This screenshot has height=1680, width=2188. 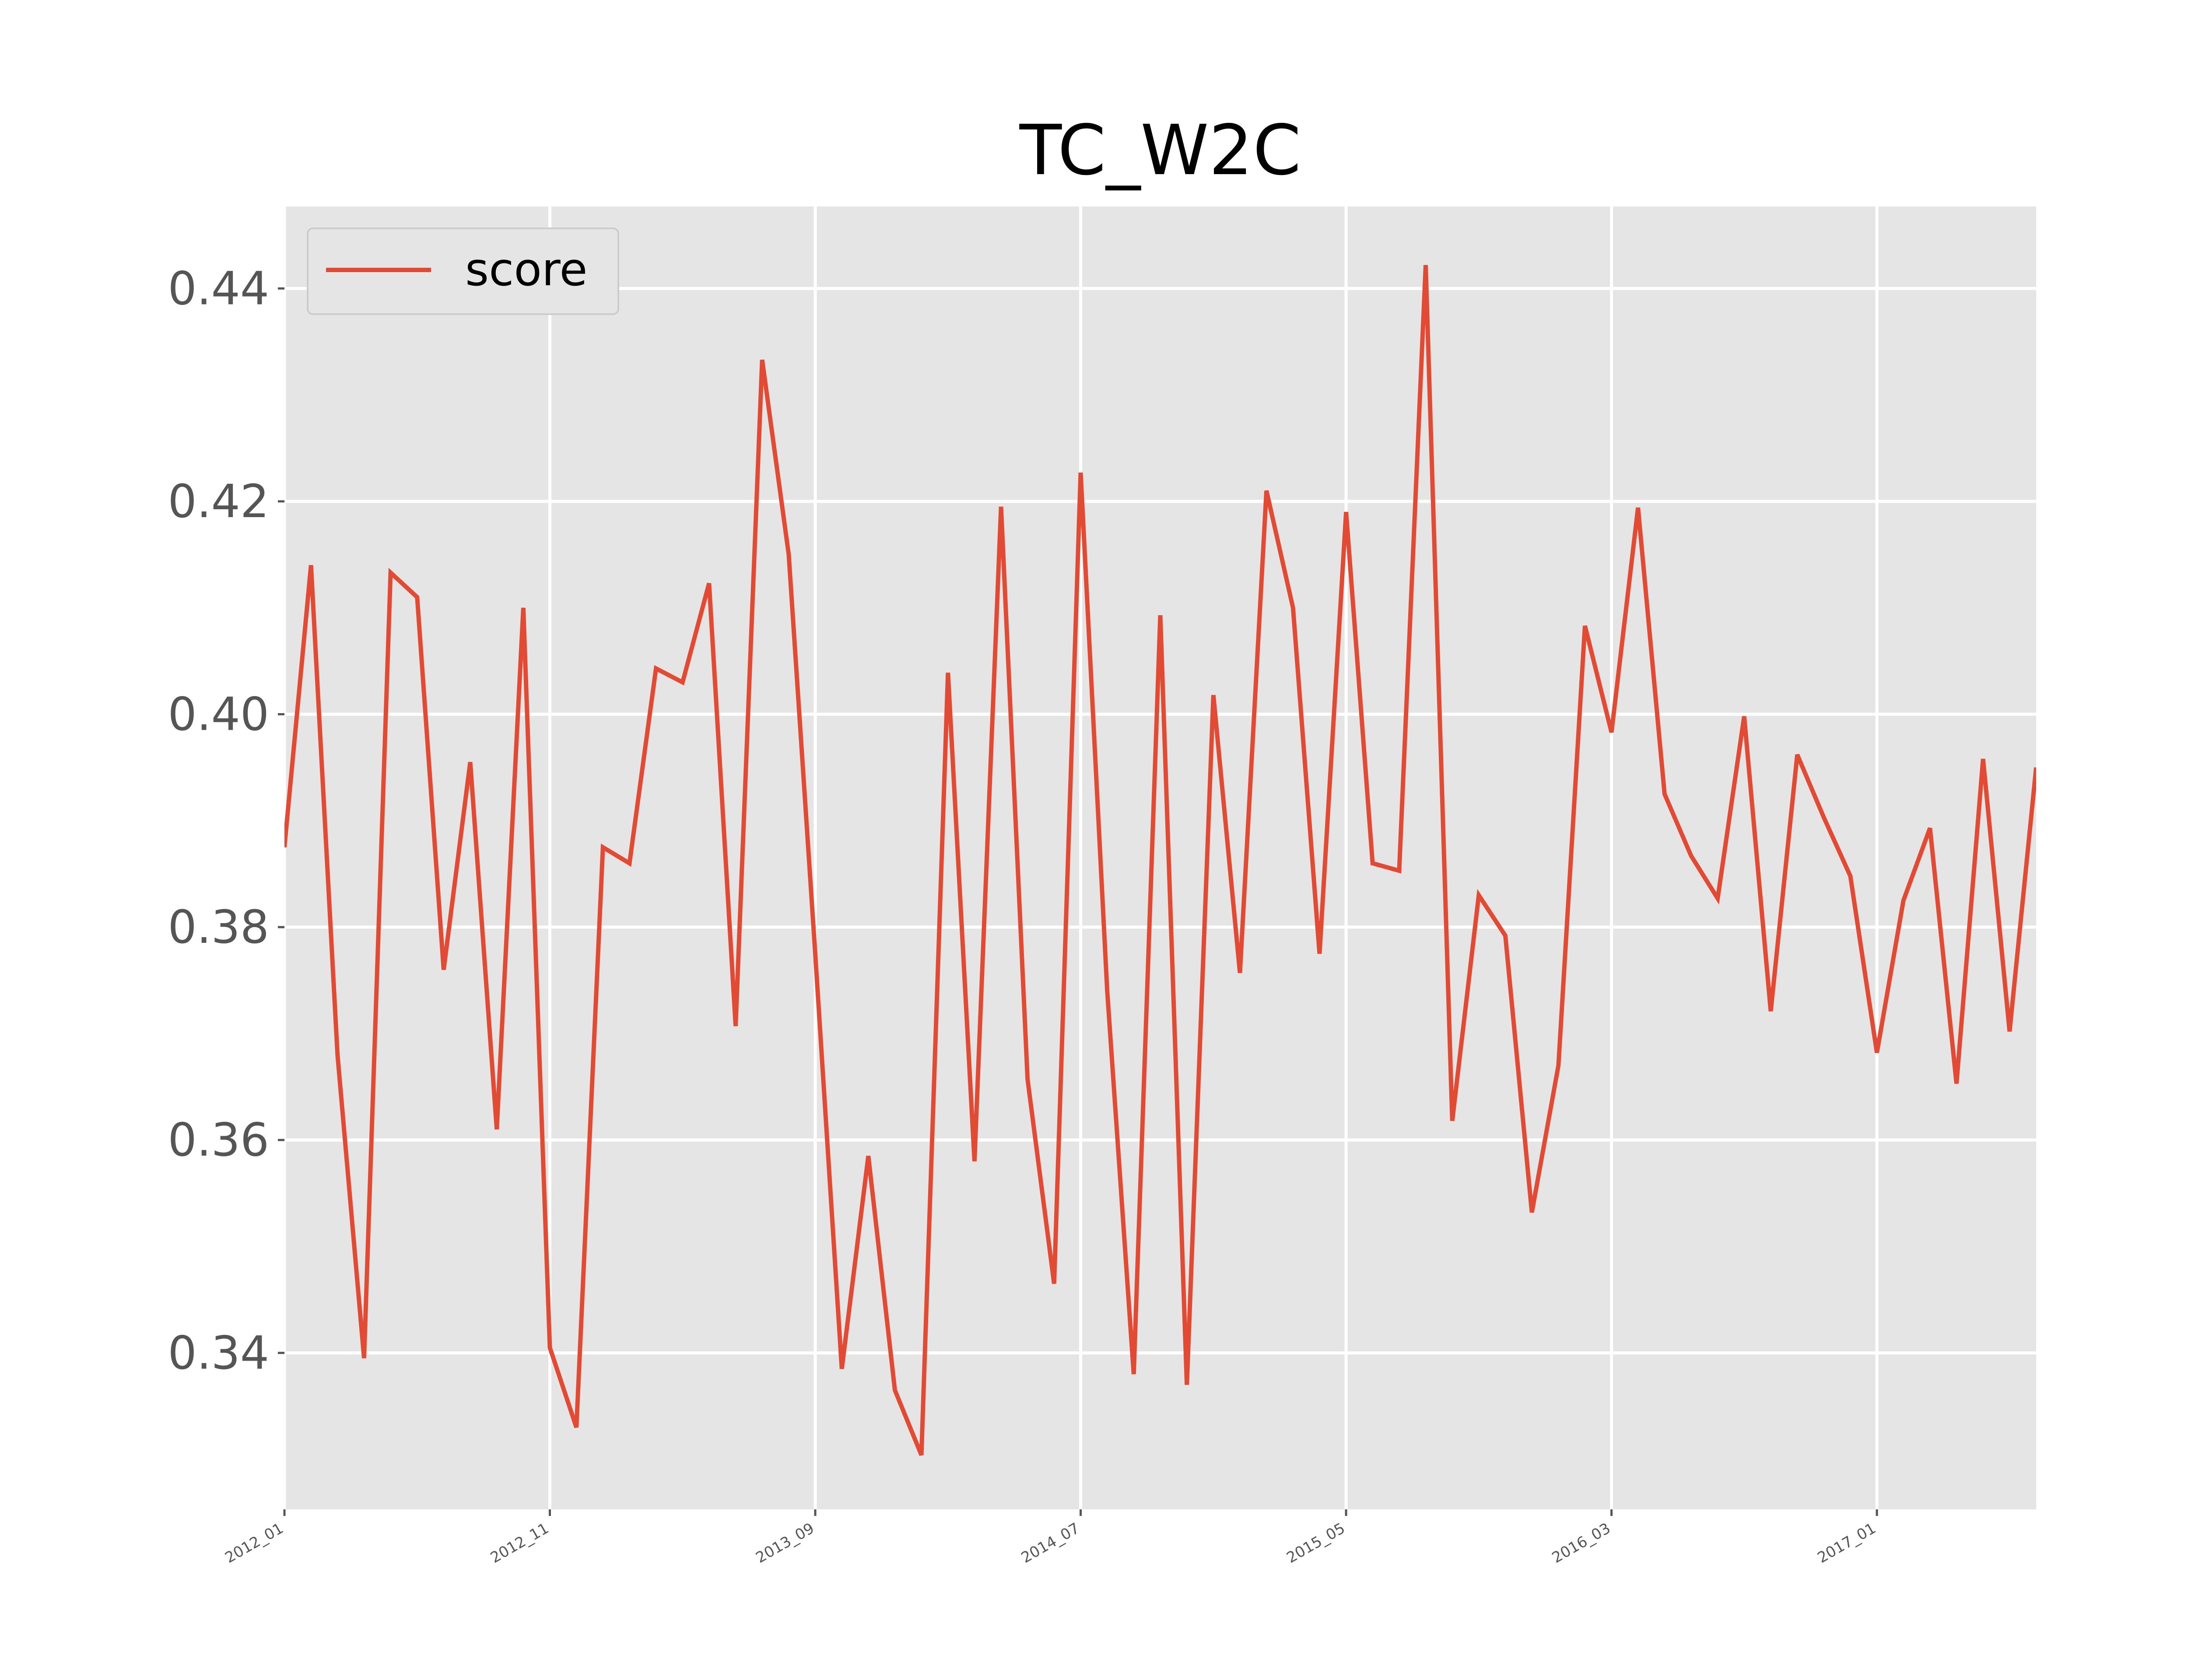 I want to click on legend-label: score, so click(x=526, y=269).